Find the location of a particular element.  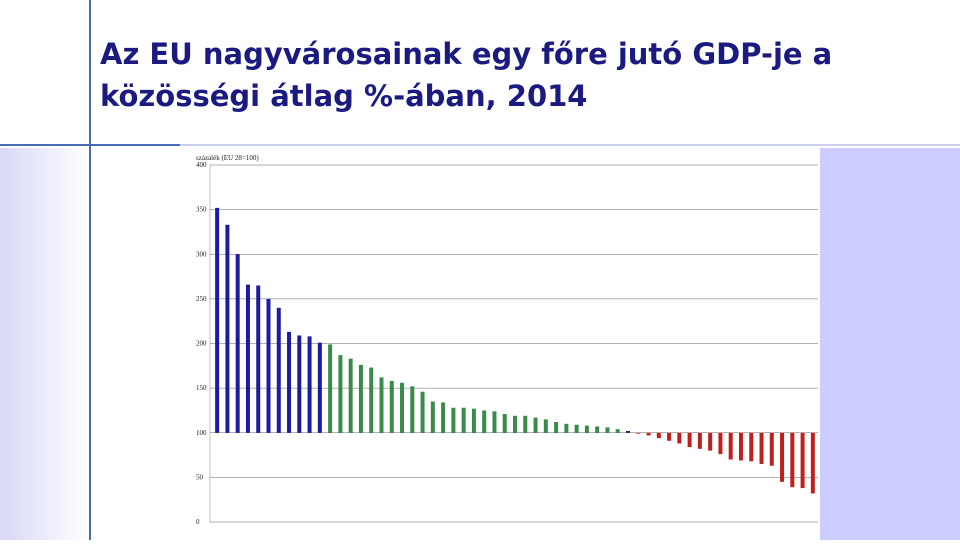

y-tick-label: 250 is located at coordinates (201, 299).